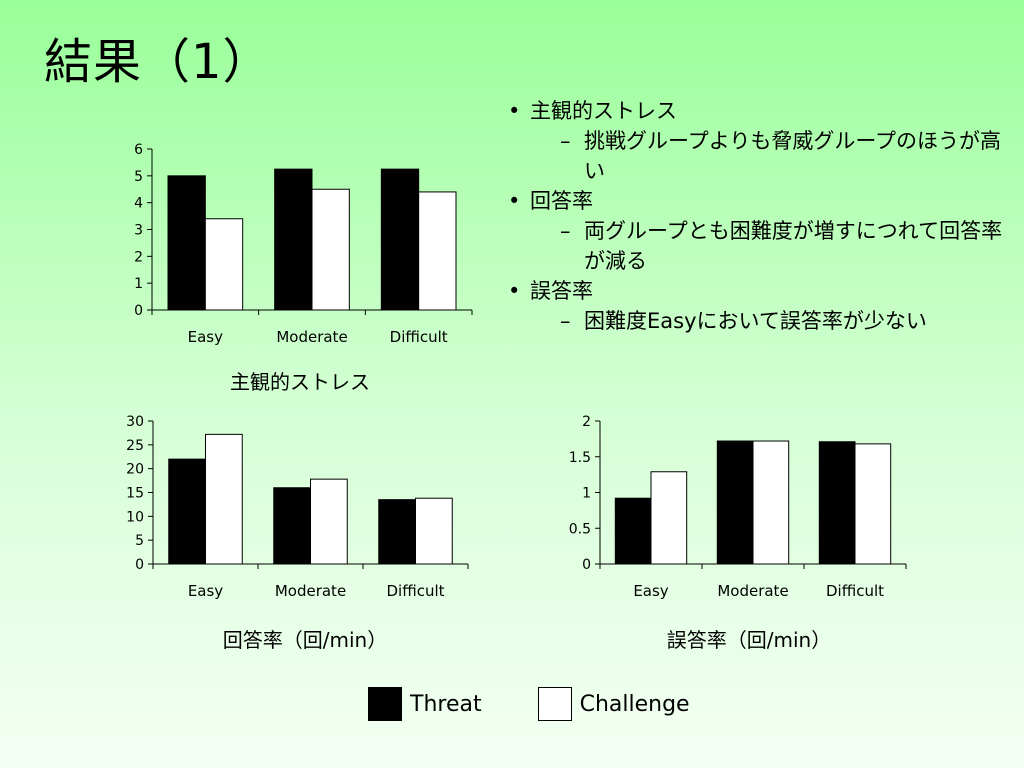 The image size is (1024, 768). Describe the element at coordinates (138, 231) in the screenshot. I see `y-tick-label: 3` at that location.